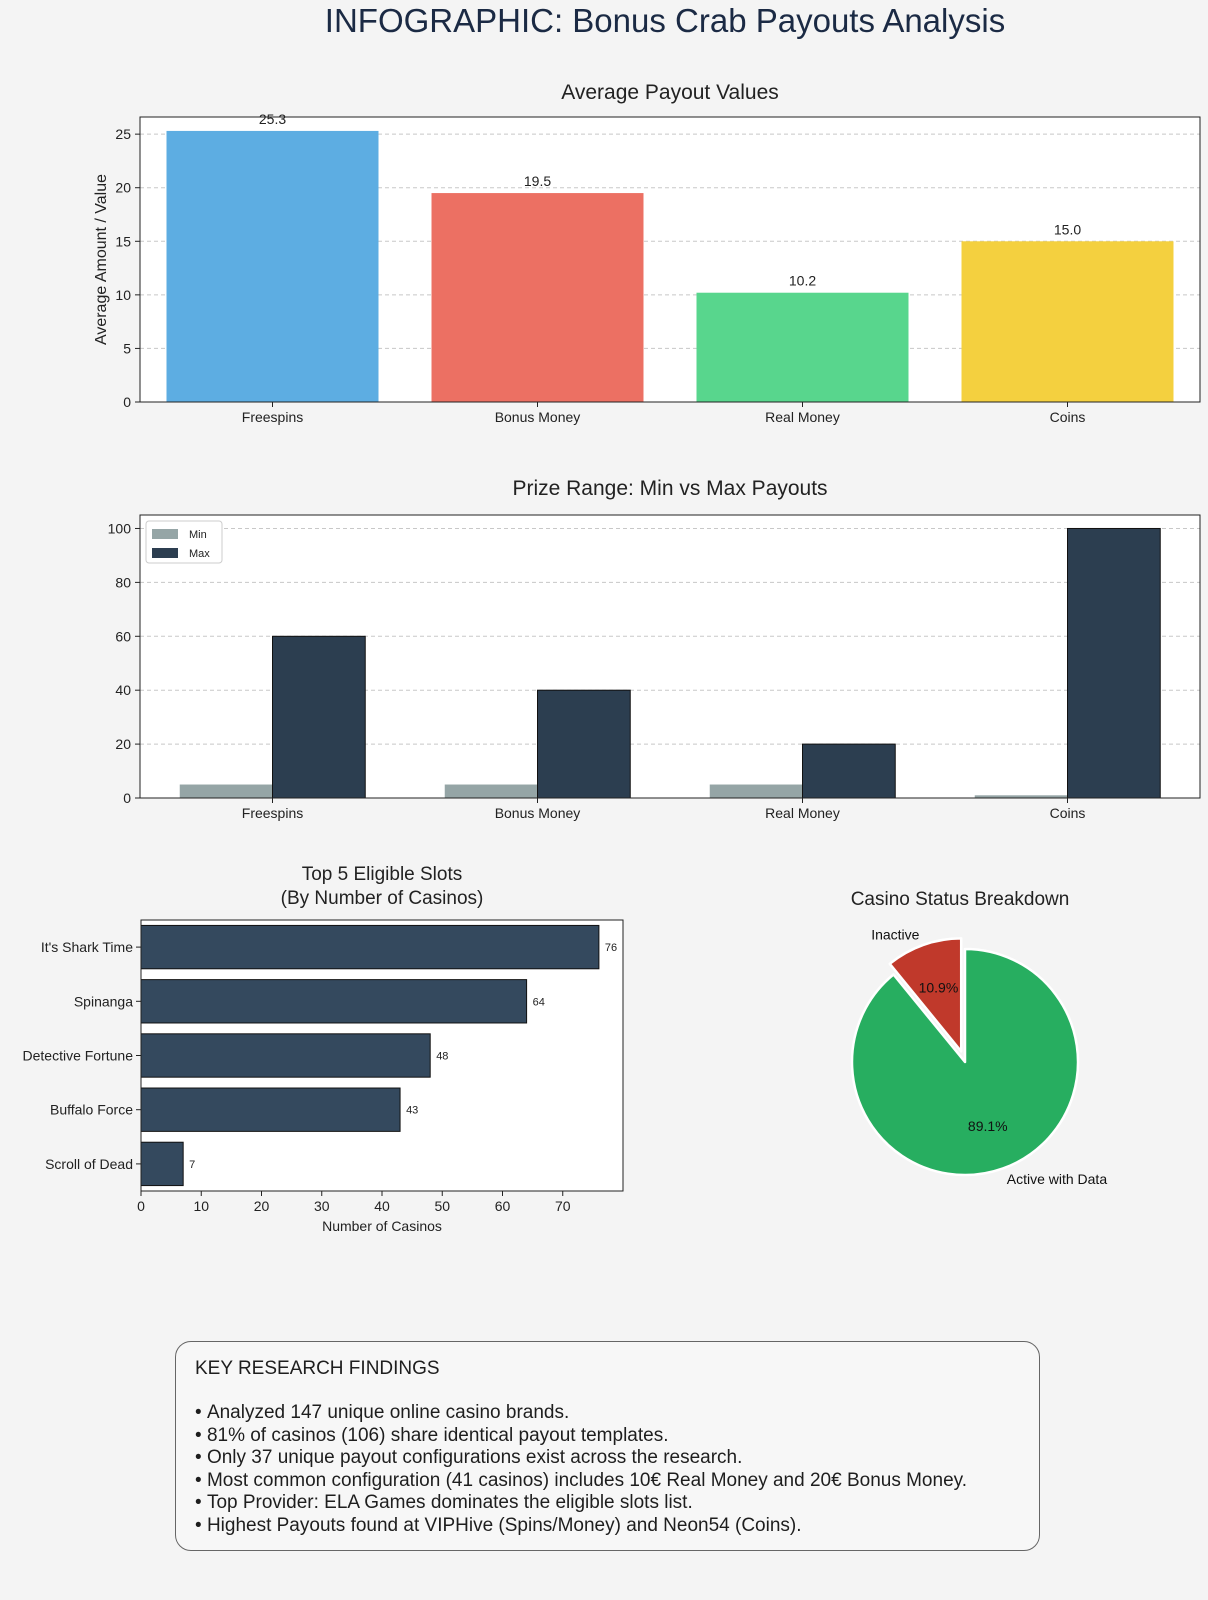  I want to click on data-label: 15.0, so click(1067, 229).